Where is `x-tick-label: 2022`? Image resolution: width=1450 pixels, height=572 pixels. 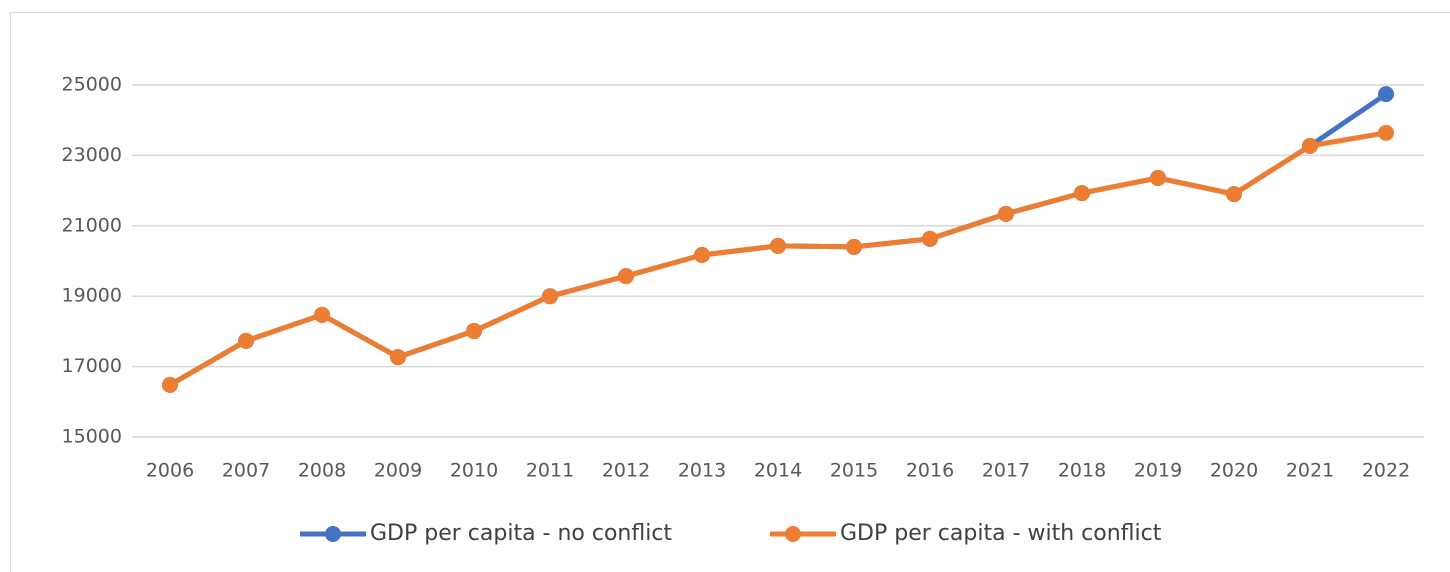
x-tick-label: 2022 is located at coordinates (1386, 471).